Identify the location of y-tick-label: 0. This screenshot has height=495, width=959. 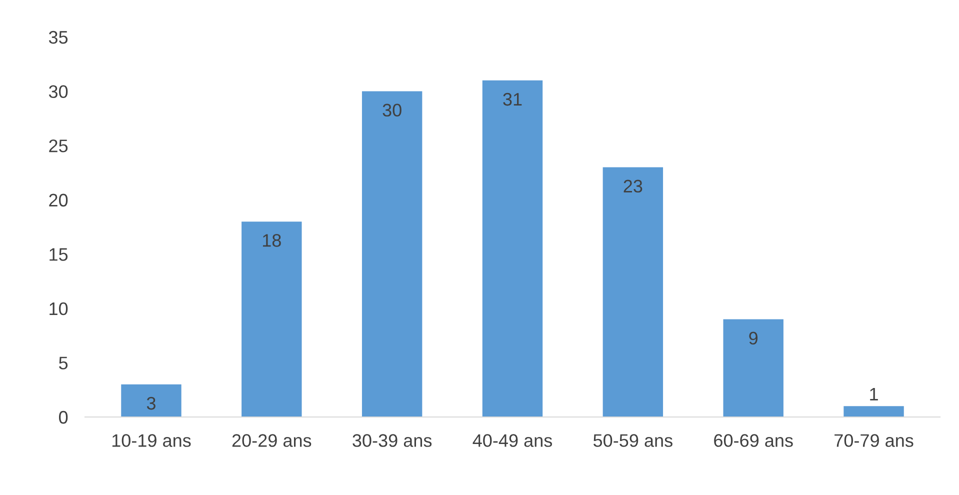
(63, 417).